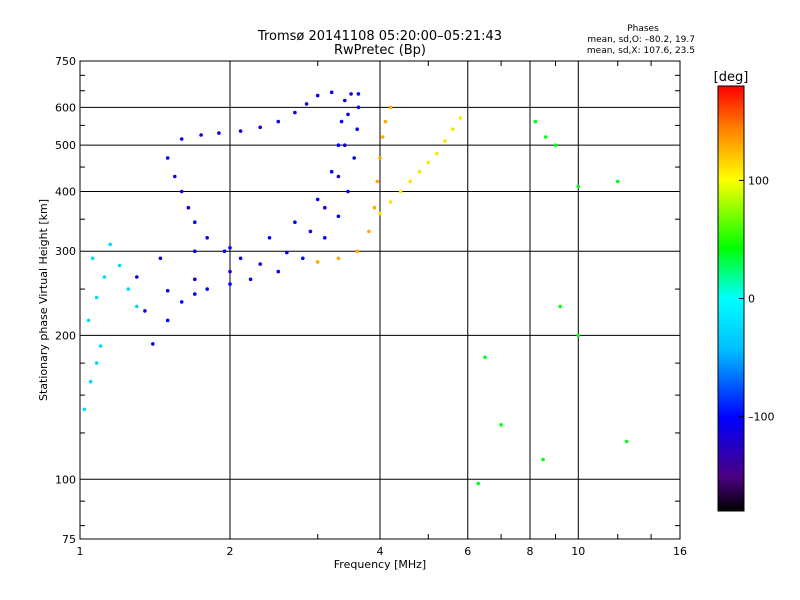 The image size is (800, 600). What do you see at coordinates (65, 107) in the screenshot?
I see `y-tick-label: 600` at bounding box center [65, 107].